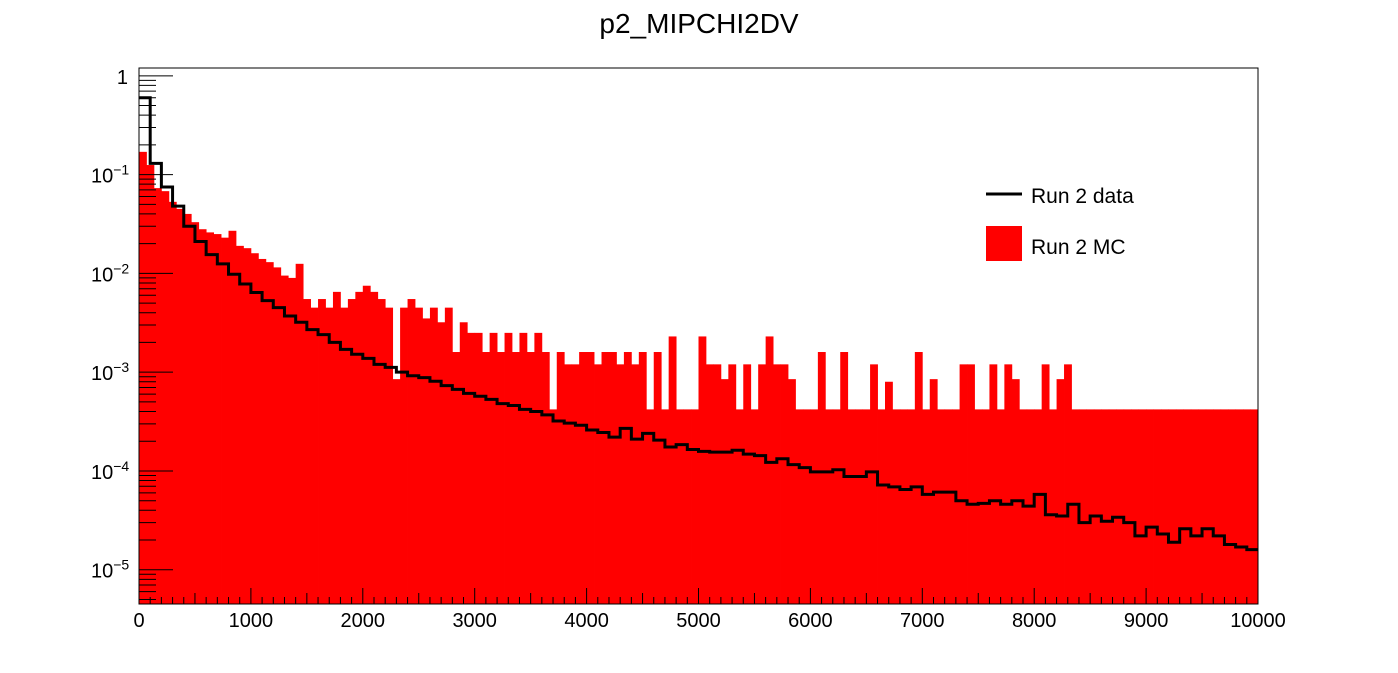  What do you see at coordinates (122, 78) in the screenshot?
I see `y-tick-label: 1` at bounding box center [122, 78].